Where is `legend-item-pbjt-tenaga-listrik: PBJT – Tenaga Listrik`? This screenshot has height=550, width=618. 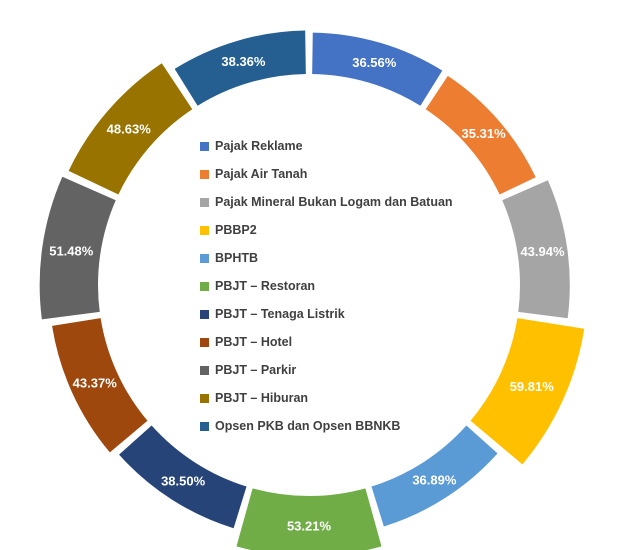 legend-item-pbjt-tenaga-listrik: PBJT – Tenaga Listrik is located at coordinates (326, 314).